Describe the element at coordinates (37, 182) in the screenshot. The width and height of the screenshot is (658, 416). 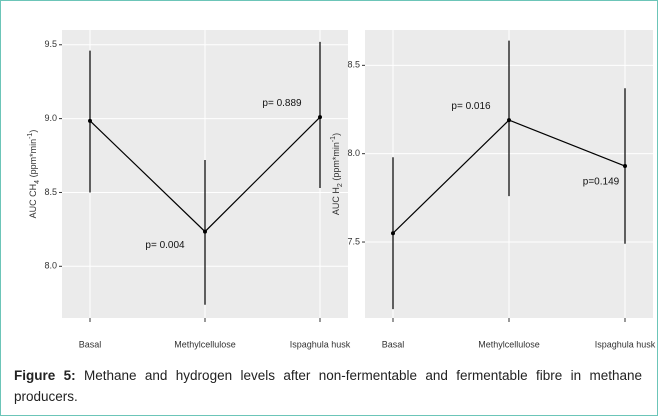
I see `y-axis-label-part: 4` at that location.